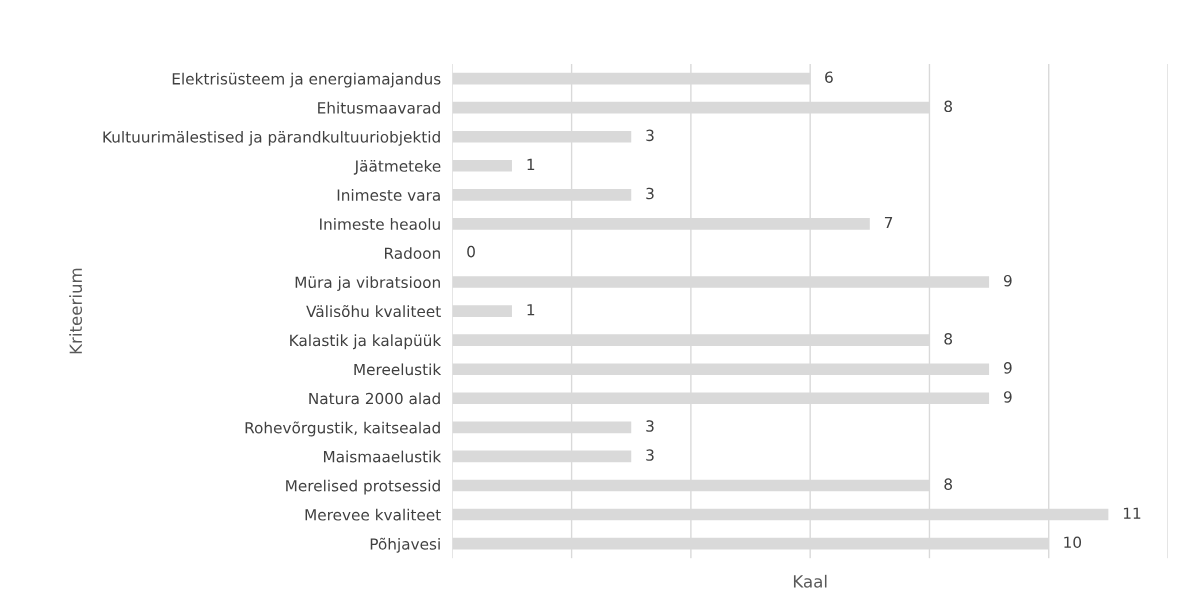 The width and height of the screenshot is (1181, 610). I want to click on y-tick-label: Jäätmeteke, so click(397, 167).